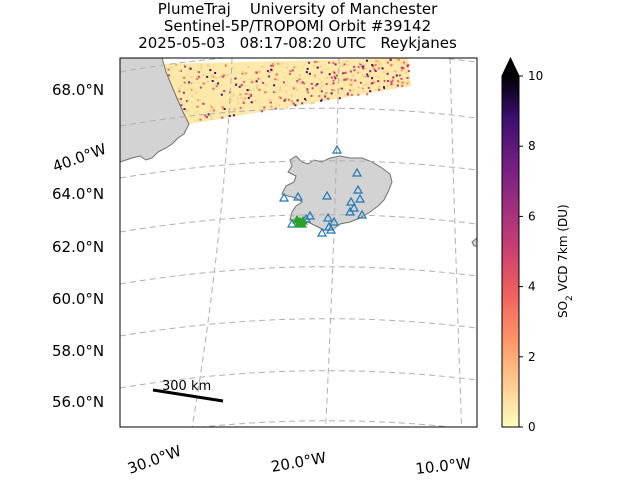 Image resolution: width=640 pixels, height=480 pixels. What do you see at coordinates (532, 427) in the screenshot?
I see `colorbar-tick-label: 0` at bounding box center [532, 427].